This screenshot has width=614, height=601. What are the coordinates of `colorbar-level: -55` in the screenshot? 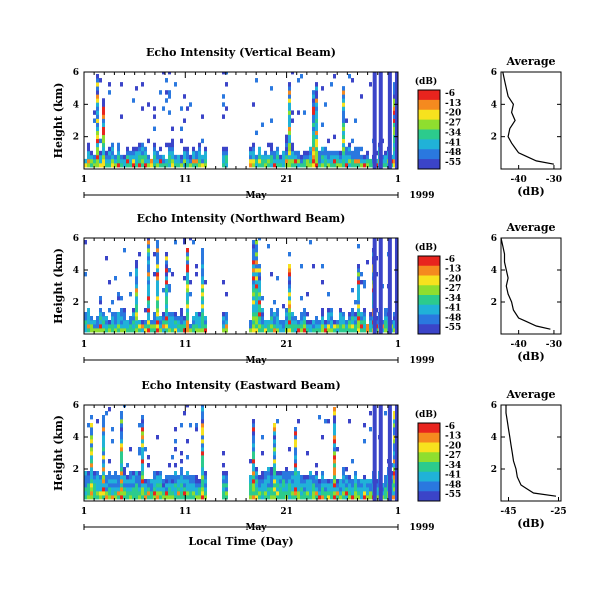 It's located at (453, 163).